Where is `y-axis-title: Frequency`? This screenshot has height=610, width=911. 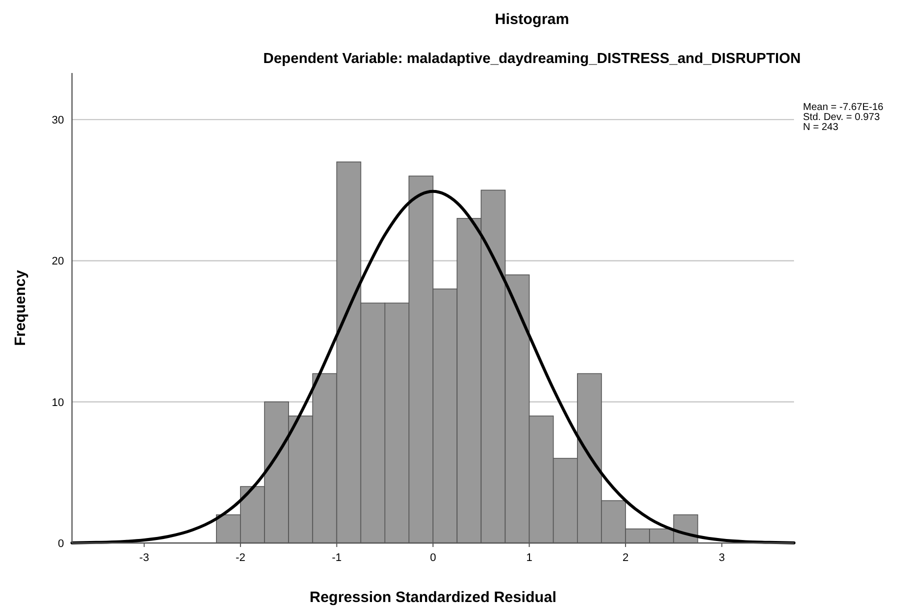 y-axis-title: Frequency is located at coordinates (20, 307).